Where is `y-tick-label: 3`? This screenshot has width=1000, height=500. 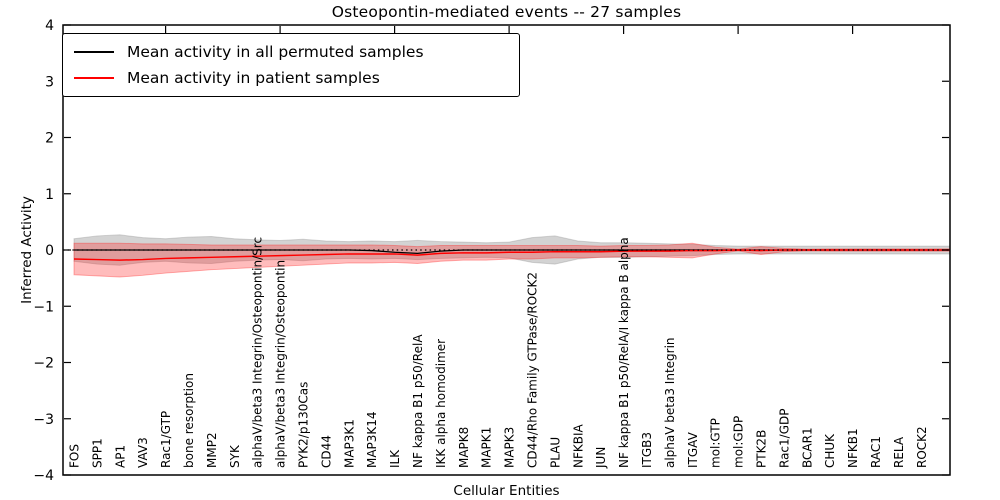 y-tick-label: 3 is located at coordinates (49, 82).